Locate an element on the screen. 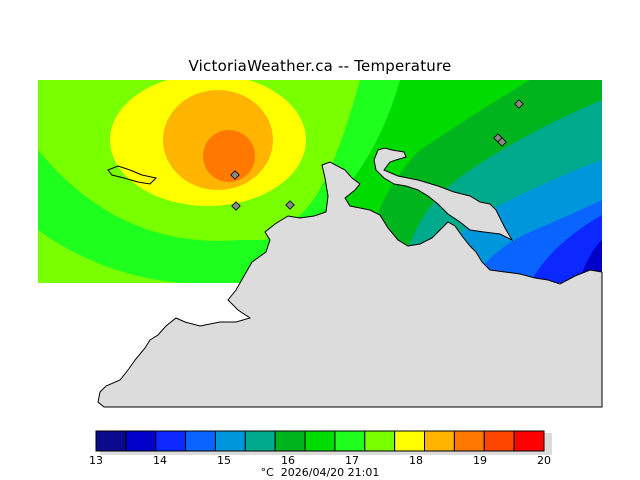  legend-caption: °C 2026/04/20 21:01 is located at coordinates (320, 472).